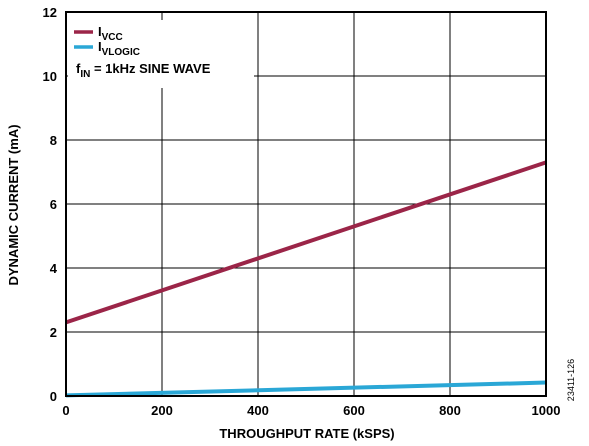  Describe the element at coordinates (258, 410) in the screenshot. I see `x-tick-label: 400` at that location.